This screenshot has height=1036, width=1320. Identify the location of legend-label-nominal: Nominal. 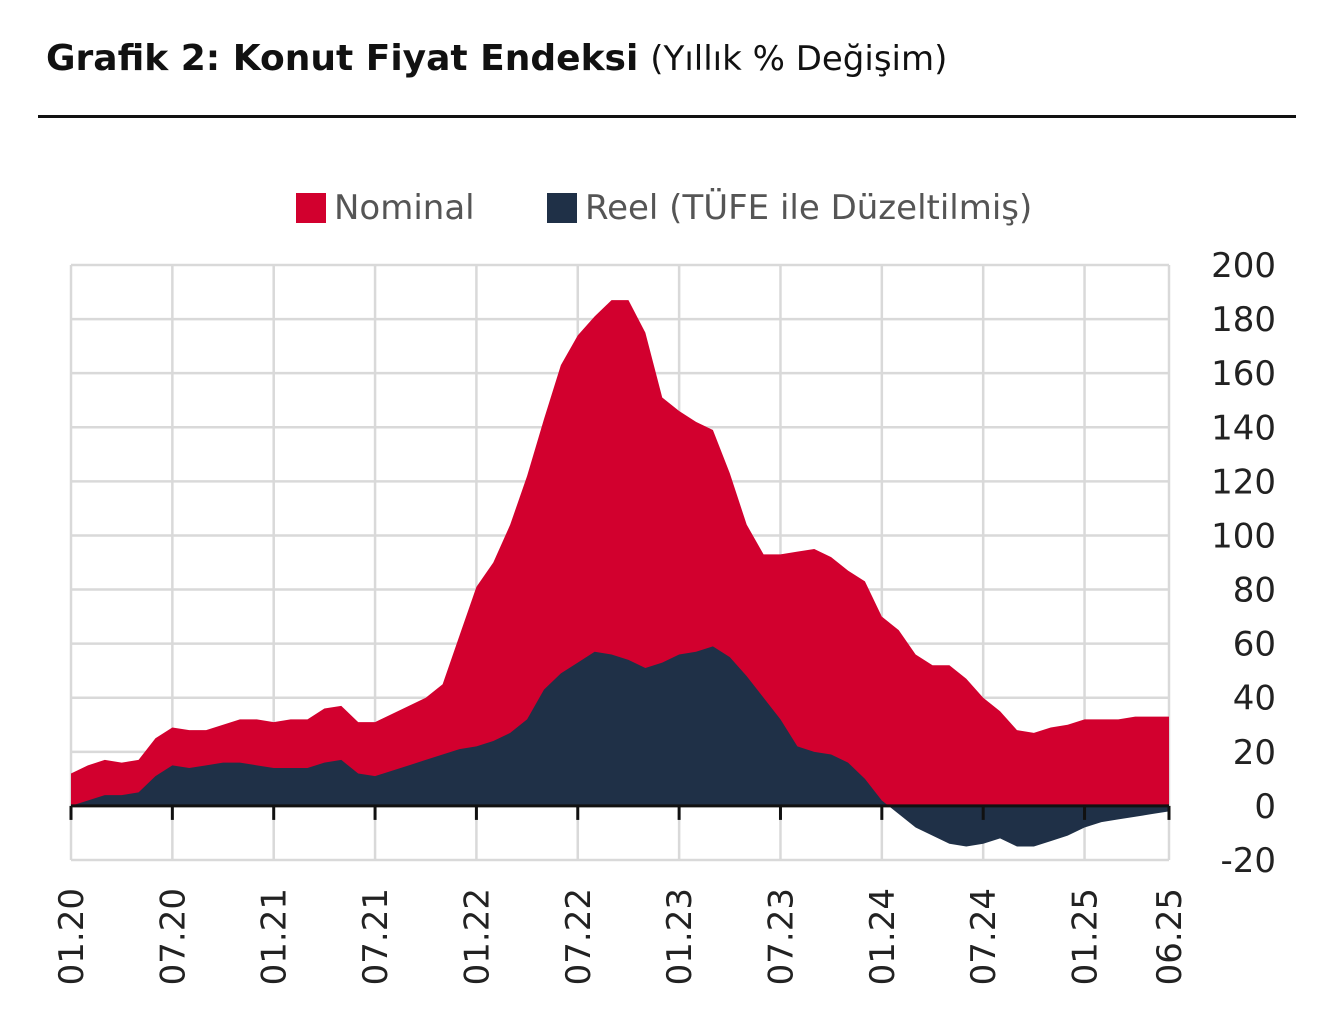
(404, 208).